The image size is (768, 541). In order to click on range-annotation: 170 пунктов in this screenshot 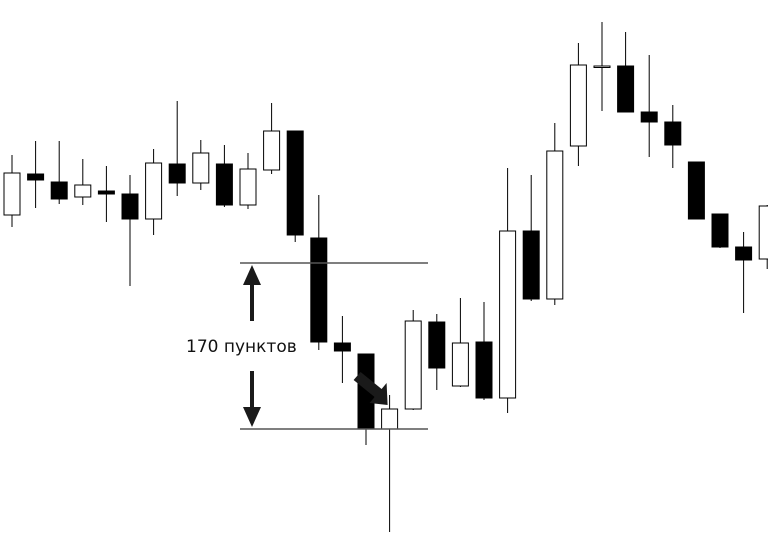, I will do `click(307, 346)`.